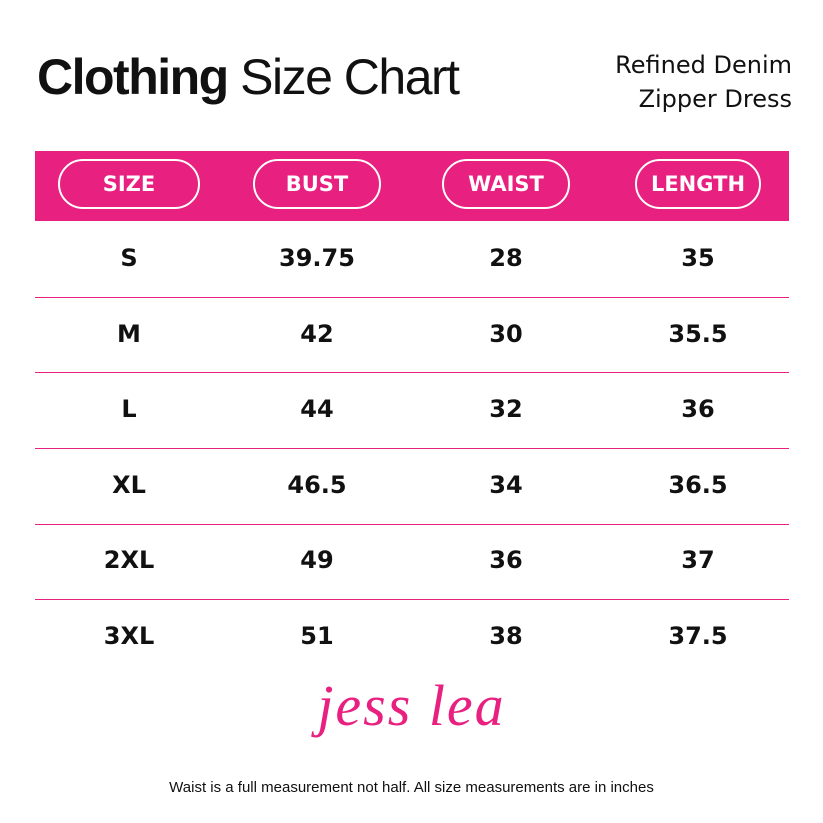 The width and height of the screenshot is (823, 823). Describe the element at coordinates (129, 184) in the screenshot. I see `column-header: SIZE` at that location.